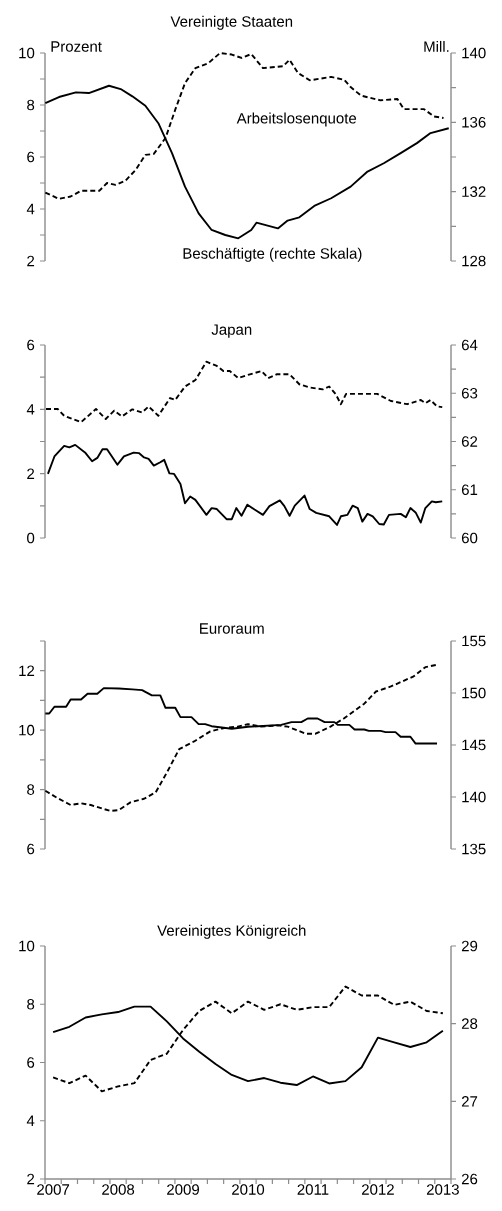 The width and height of the screenshot is (502, 1211). What do you see at coordinates (27, 670) in the screenshot?
I see `y-tick-label: 12` at bounding box center [27, 670].